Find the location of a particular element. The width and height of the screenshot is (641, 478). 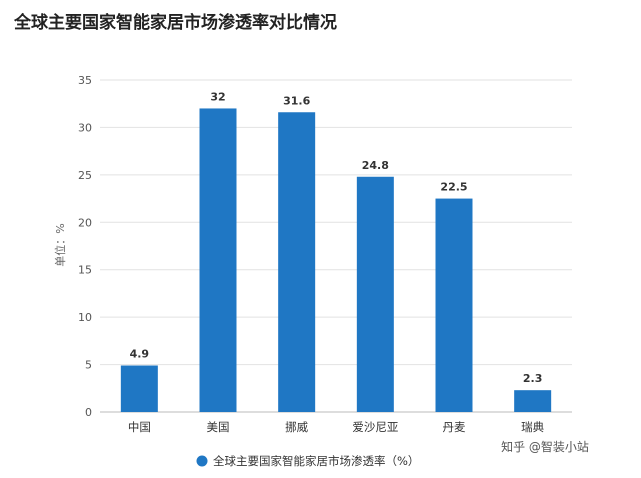

x-axis-ticks: 中国 美国 挪威 爱沙尼亚 丹麦 瑞典 is located at coordinates (336, 427).